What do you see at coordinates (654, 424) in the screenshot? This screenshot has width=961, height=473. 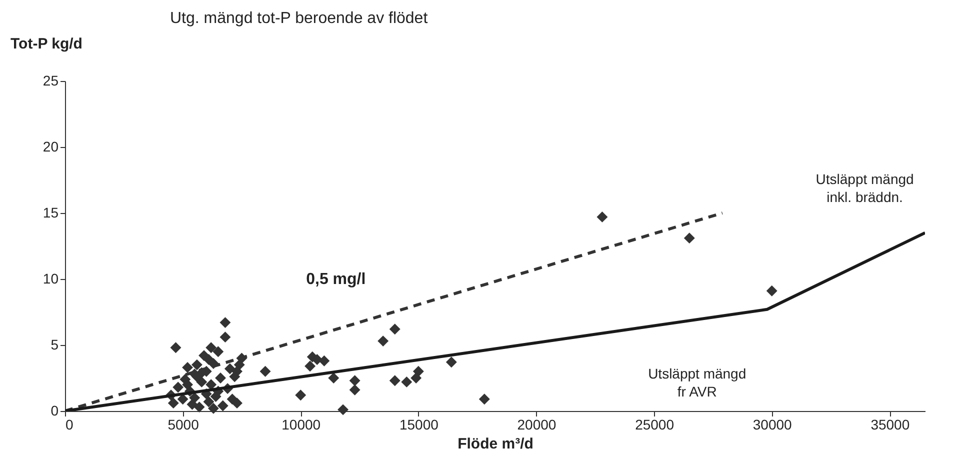 I see `x-tick-label: 25000` at bounding box center [654, 424].